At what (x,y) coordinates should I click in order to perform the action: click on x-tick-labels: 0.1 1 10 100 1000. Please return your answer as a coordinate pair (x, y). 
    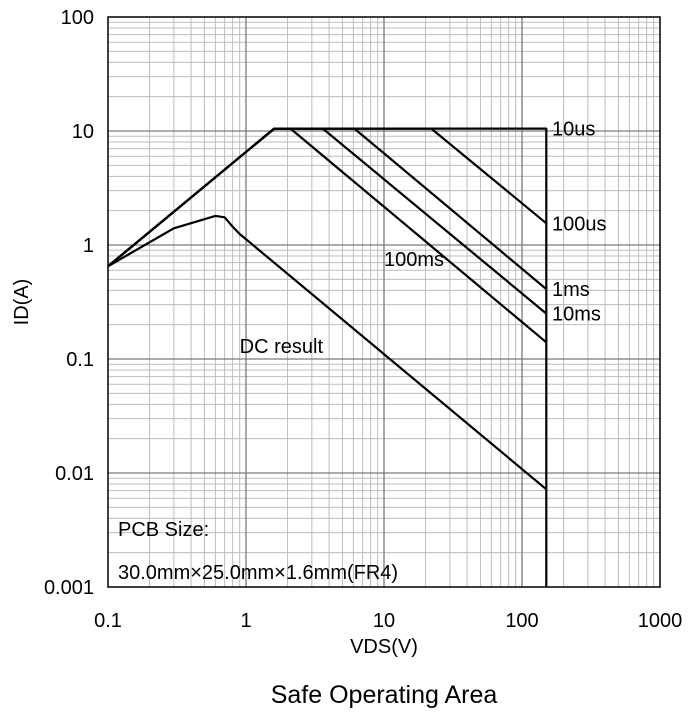
    Looking at the image, I should click on (388, 621).